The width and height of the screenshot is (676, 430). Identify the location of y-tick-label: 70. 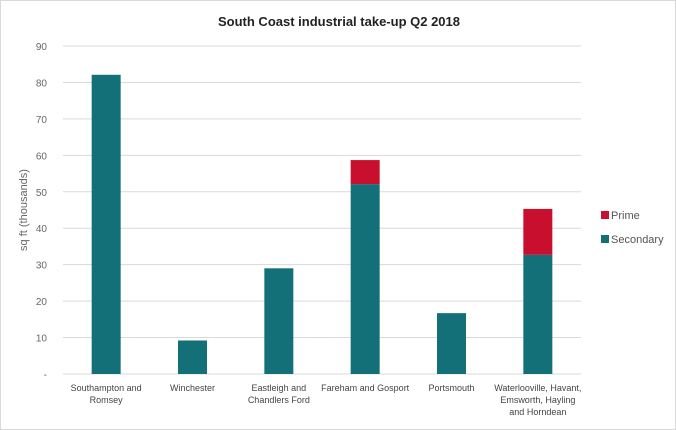
(42, 120).